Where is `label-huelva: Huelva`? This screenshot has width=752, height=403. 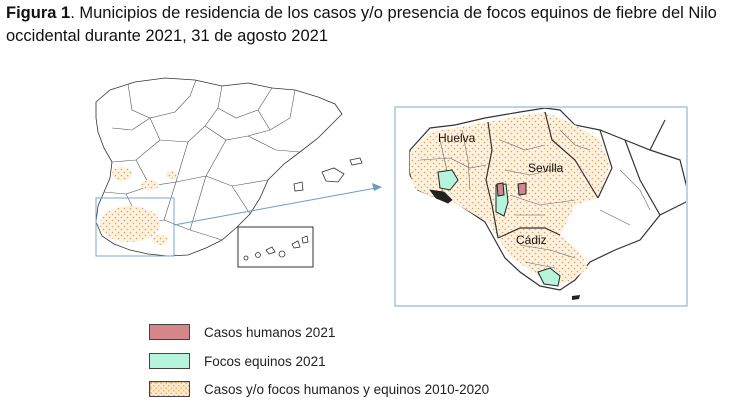 label-huelva: Huelva is located at coordinates (457, 138).